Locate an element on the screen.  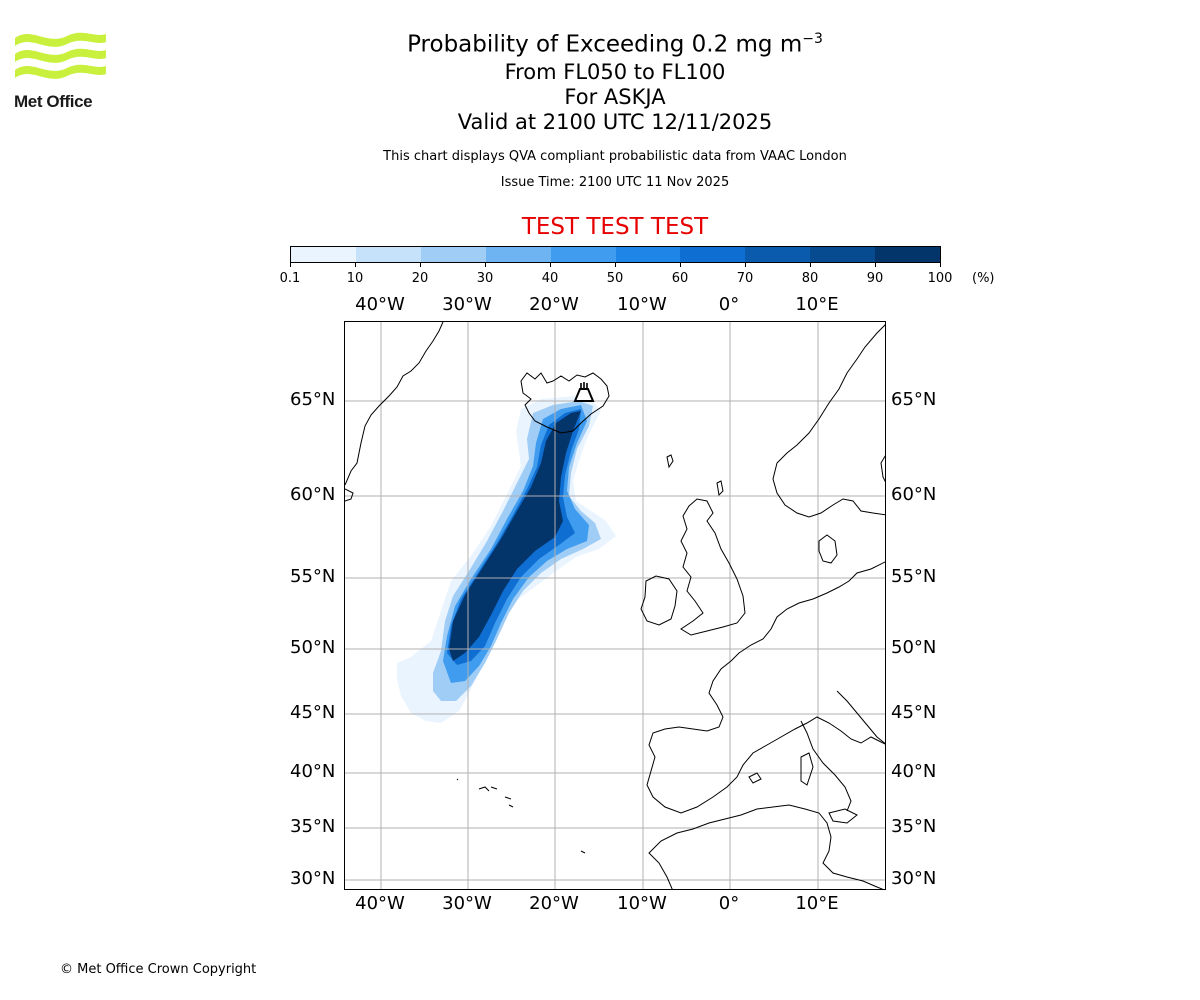
logo-text: Met Office is located at coordinates (53, 101).